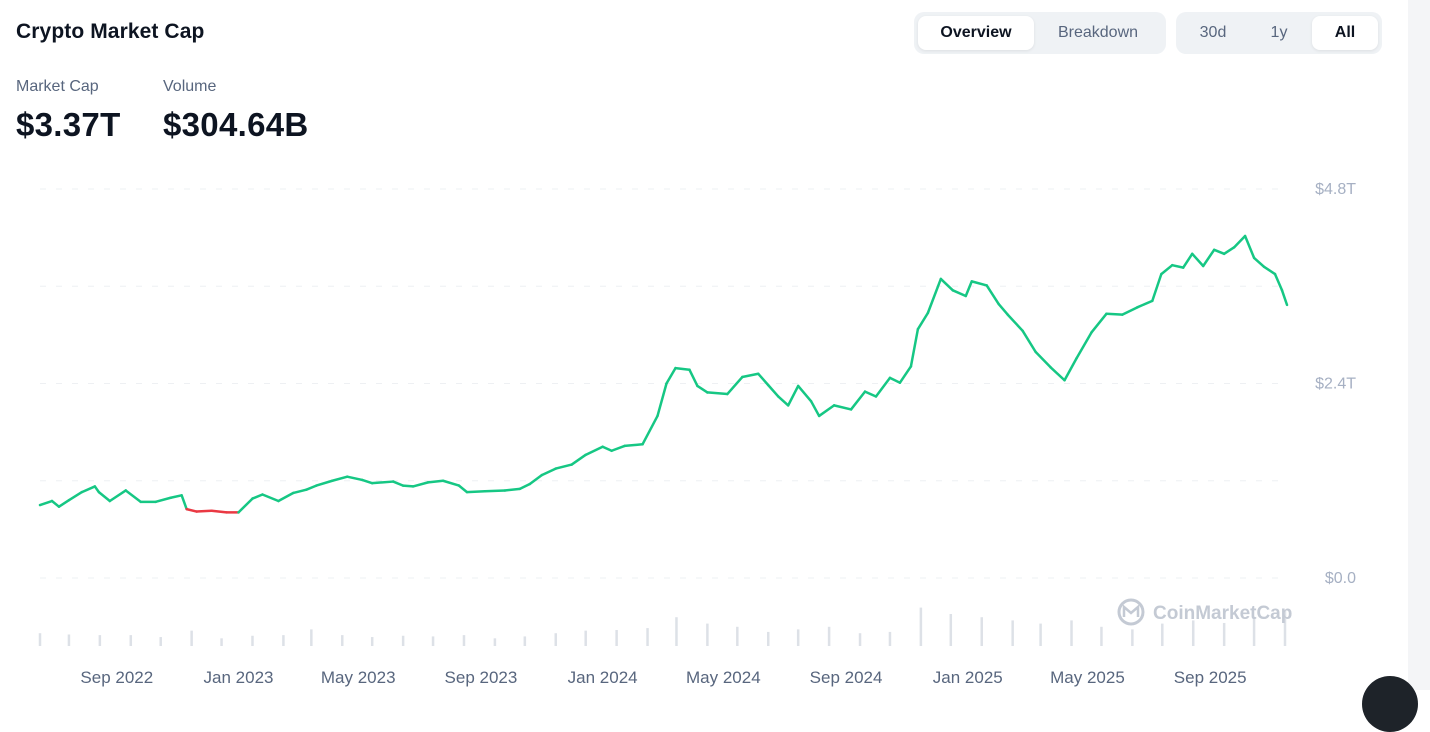  I want to click on x-tick-label: Sep 2024, so click(846, 677).